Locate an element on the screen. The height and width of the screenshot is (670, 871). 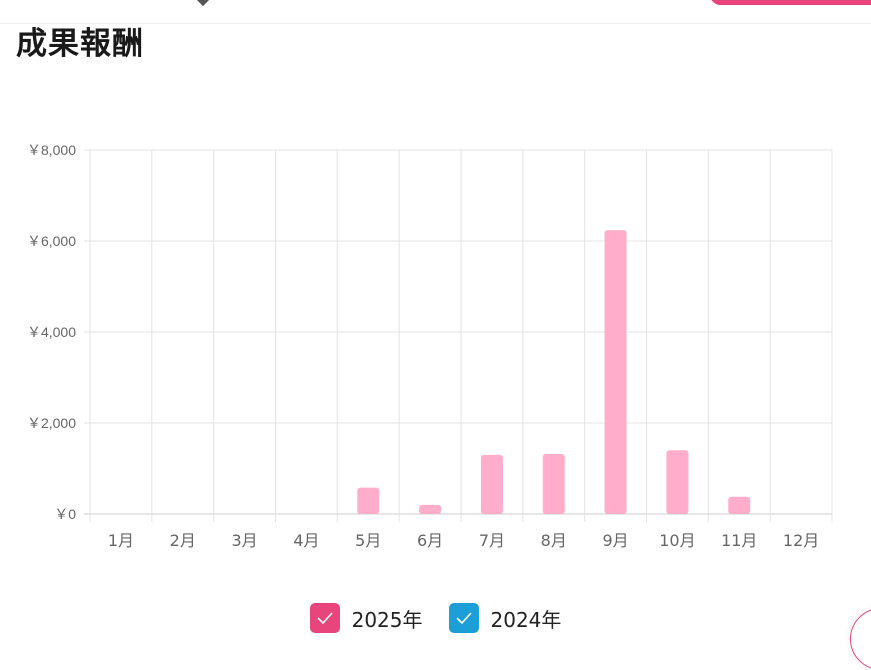
legend-label-2025: 2025年 is located at coordinates (387, 619).